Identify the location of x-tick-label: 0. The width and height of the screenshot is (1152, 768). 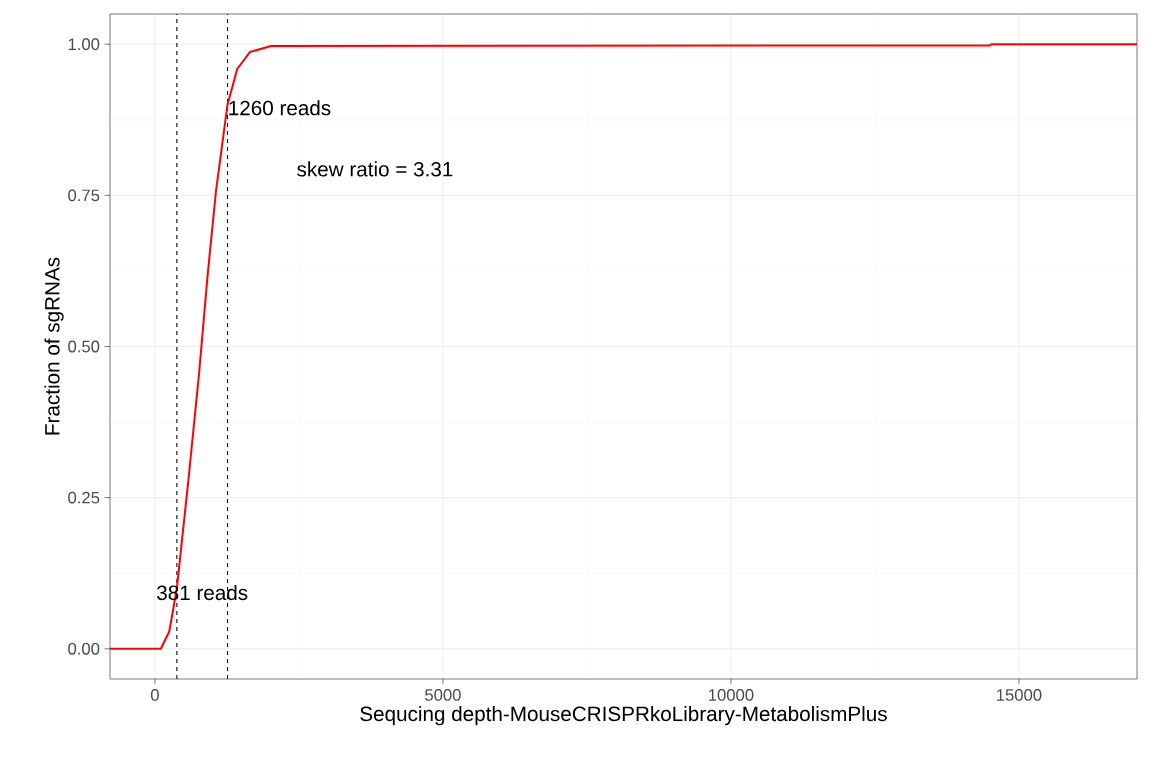
(154, 695).